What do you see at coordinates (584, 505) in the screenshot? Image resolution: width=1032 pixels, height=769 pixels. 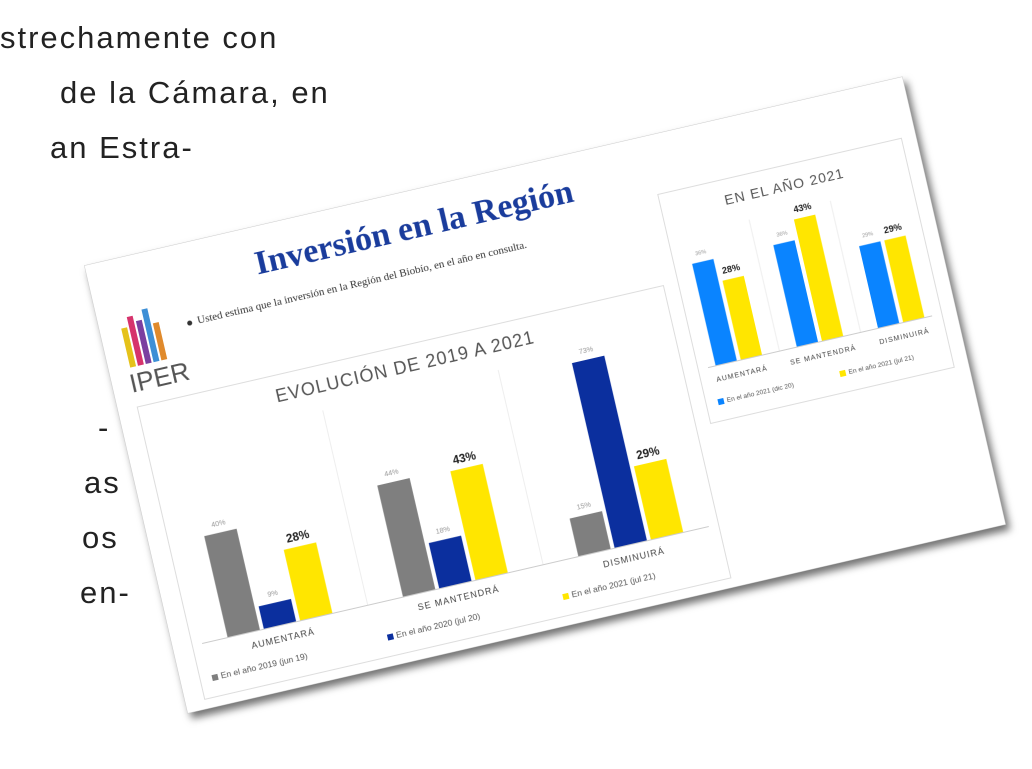 I see `value-label: 15%` at bounding box center [584, 505].